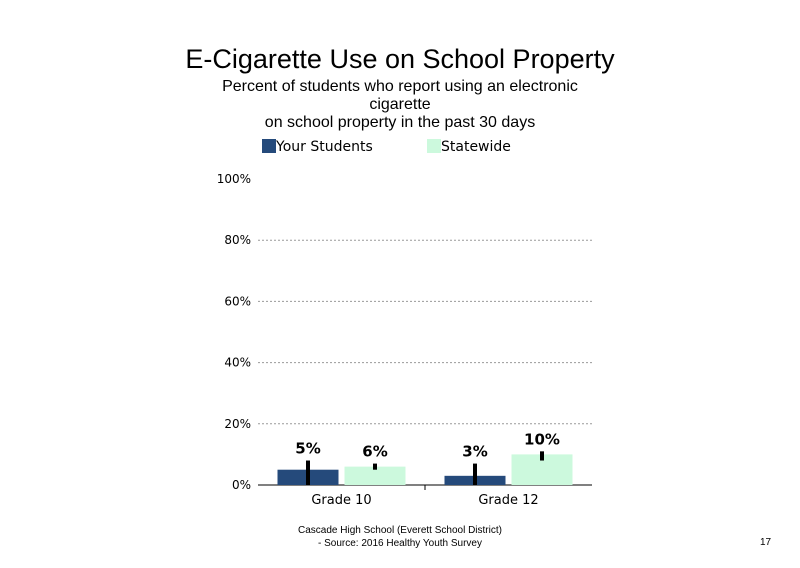  Describe the element at coordinates (374, 452) in the screenshot. I see `data-label: 6%` at that location.